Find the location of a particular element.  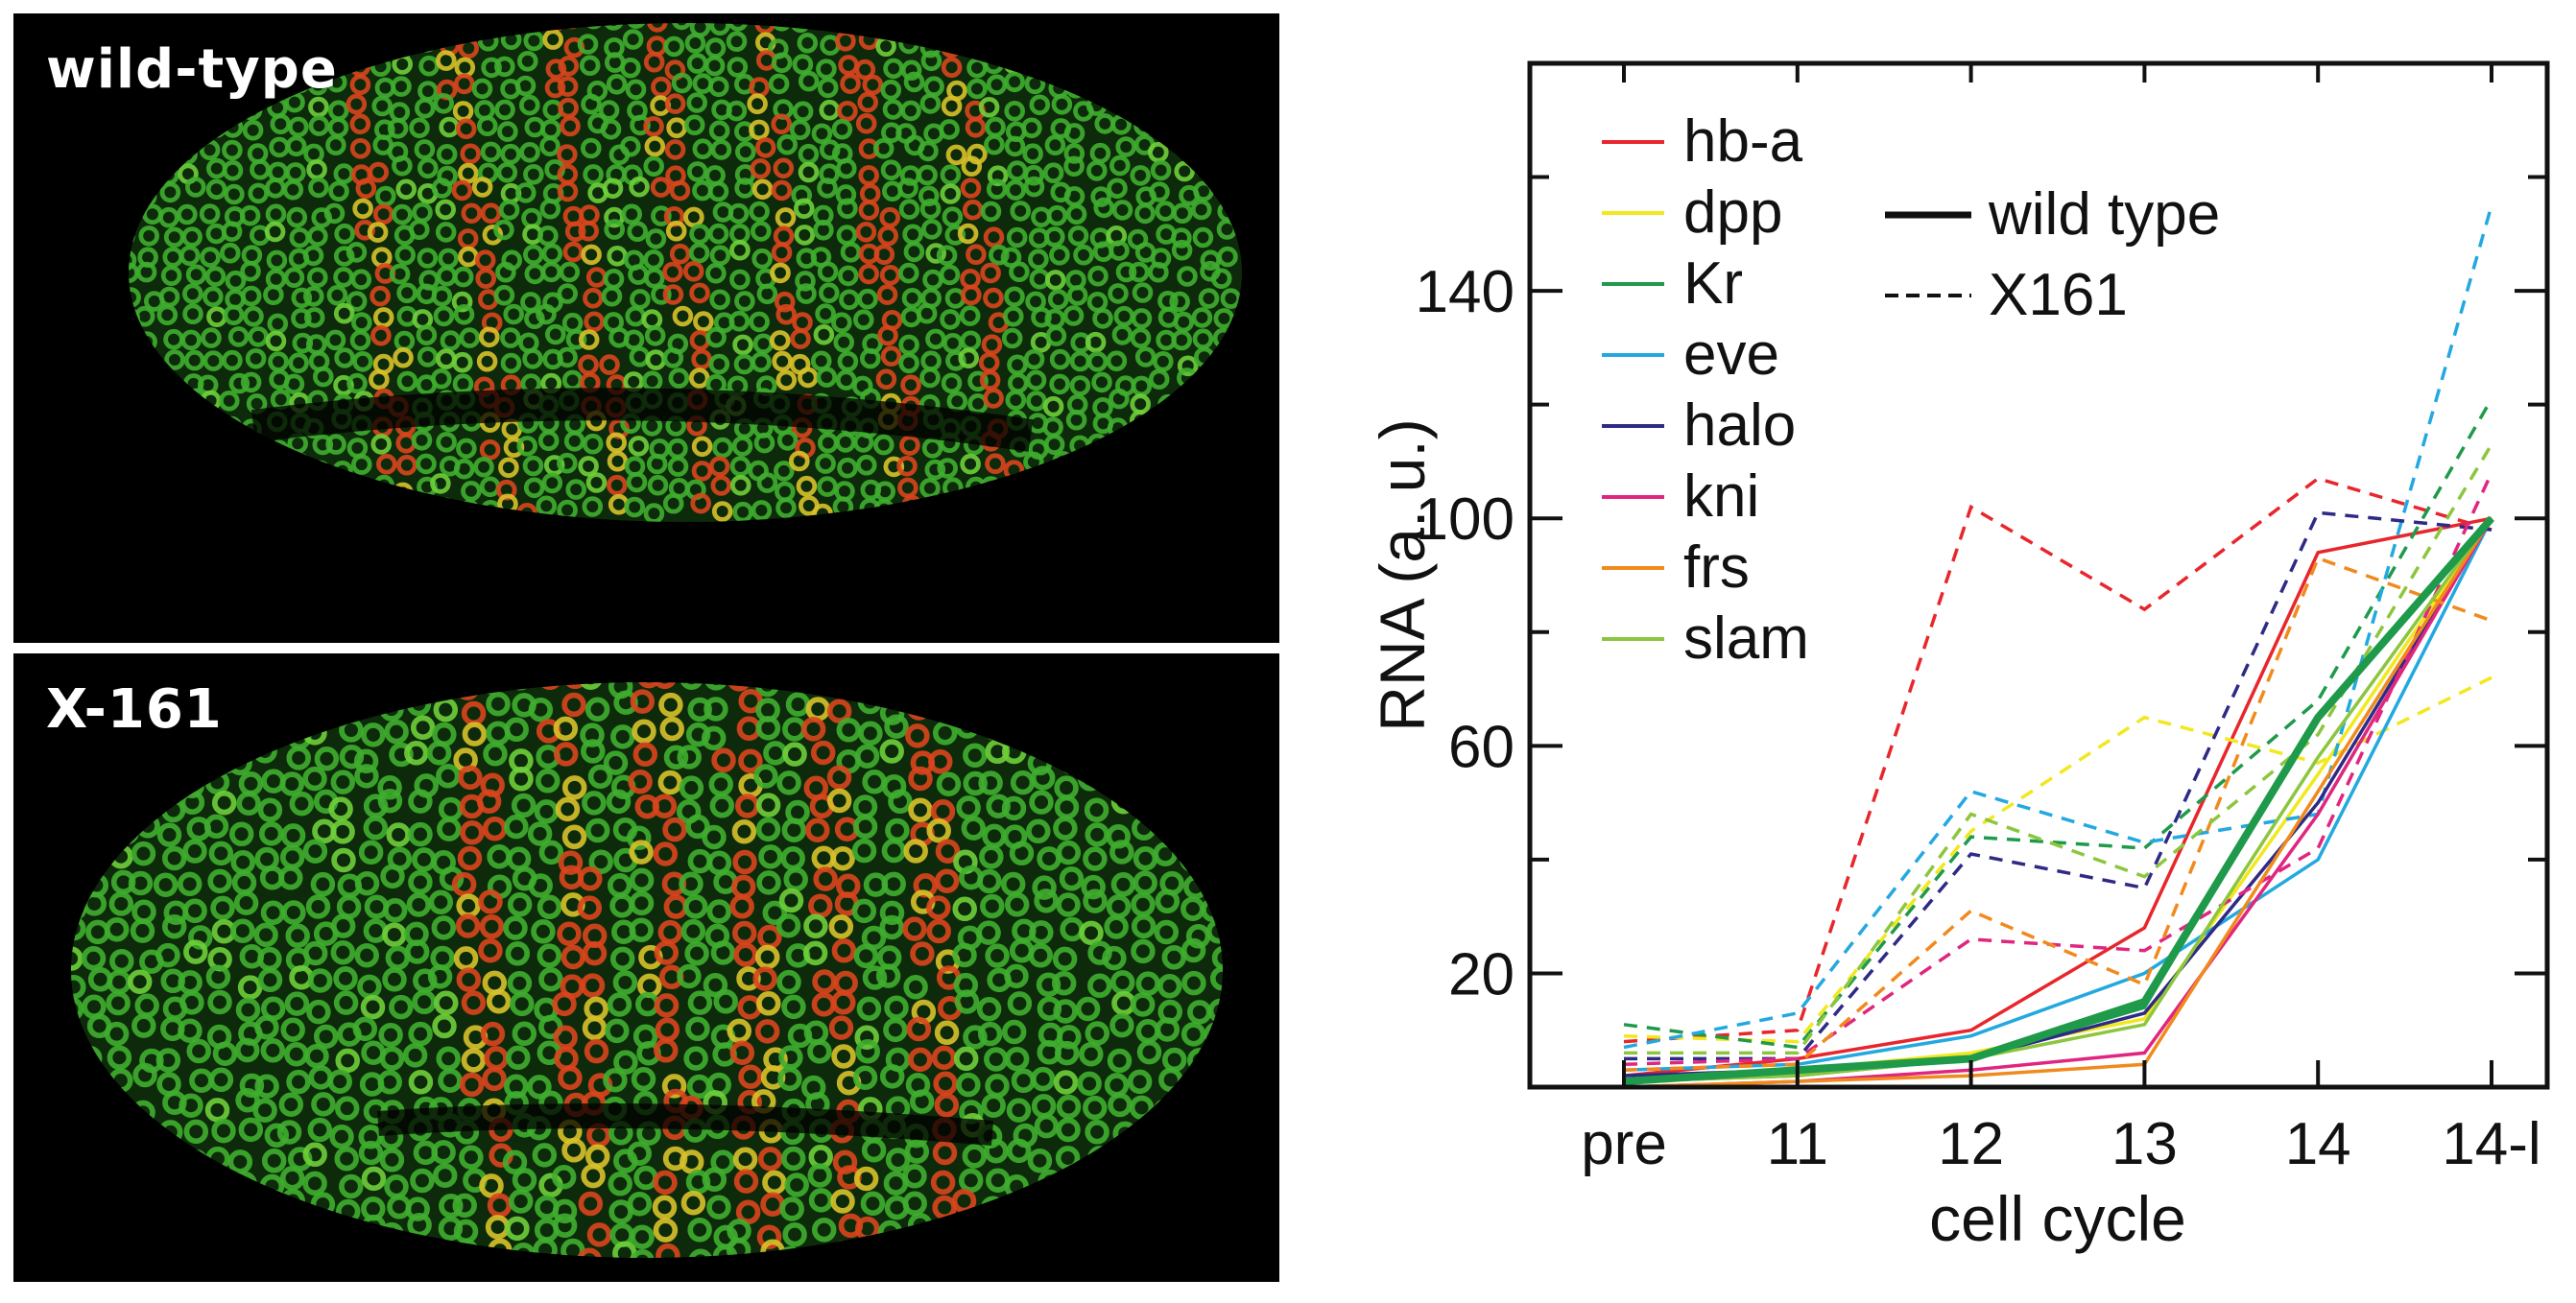

series-halo-x161 is located at coordinates (2058, 786).